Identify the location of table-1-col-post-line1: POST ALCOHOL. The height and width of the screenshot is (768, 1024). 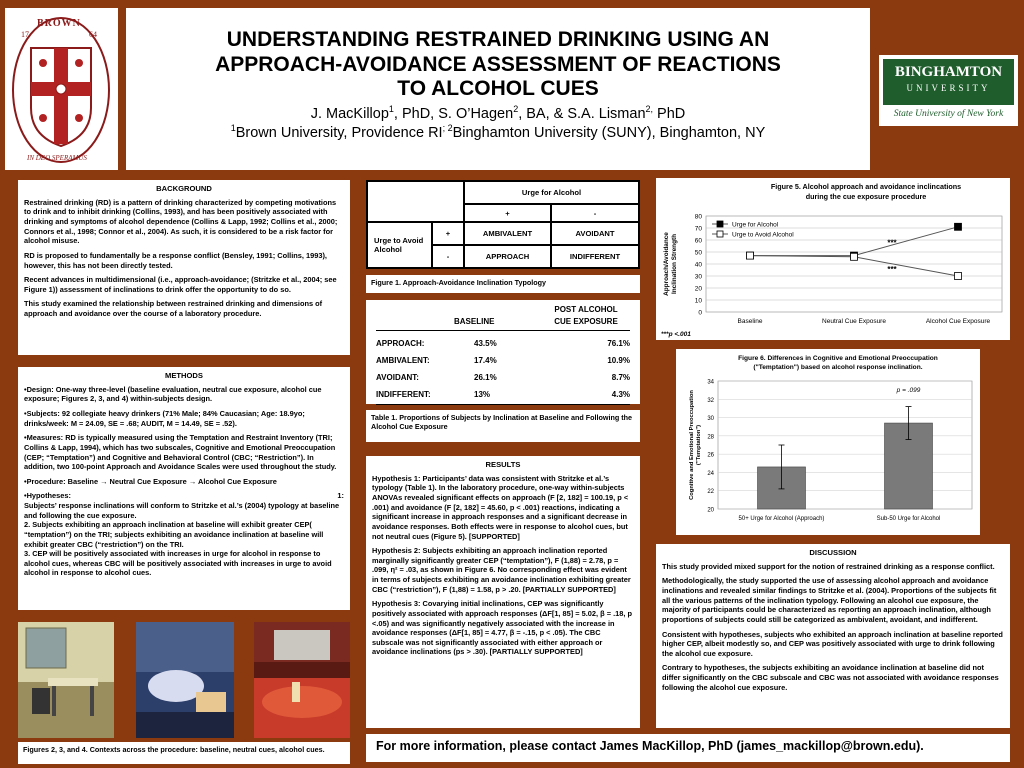
(586, 309).